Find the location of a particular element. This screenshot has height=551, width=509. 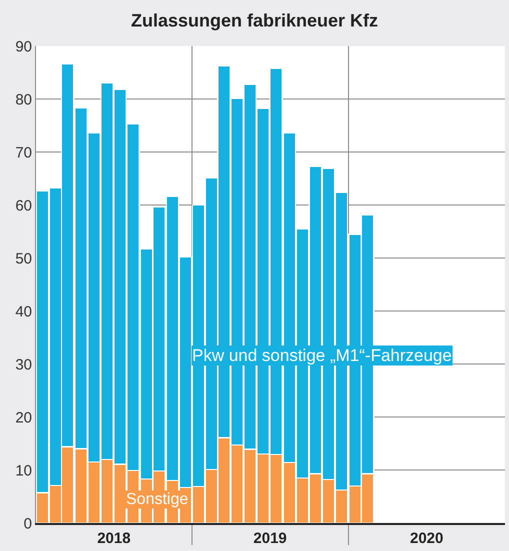

x-tick-label: 2020 is located at coordinates (427, 538).